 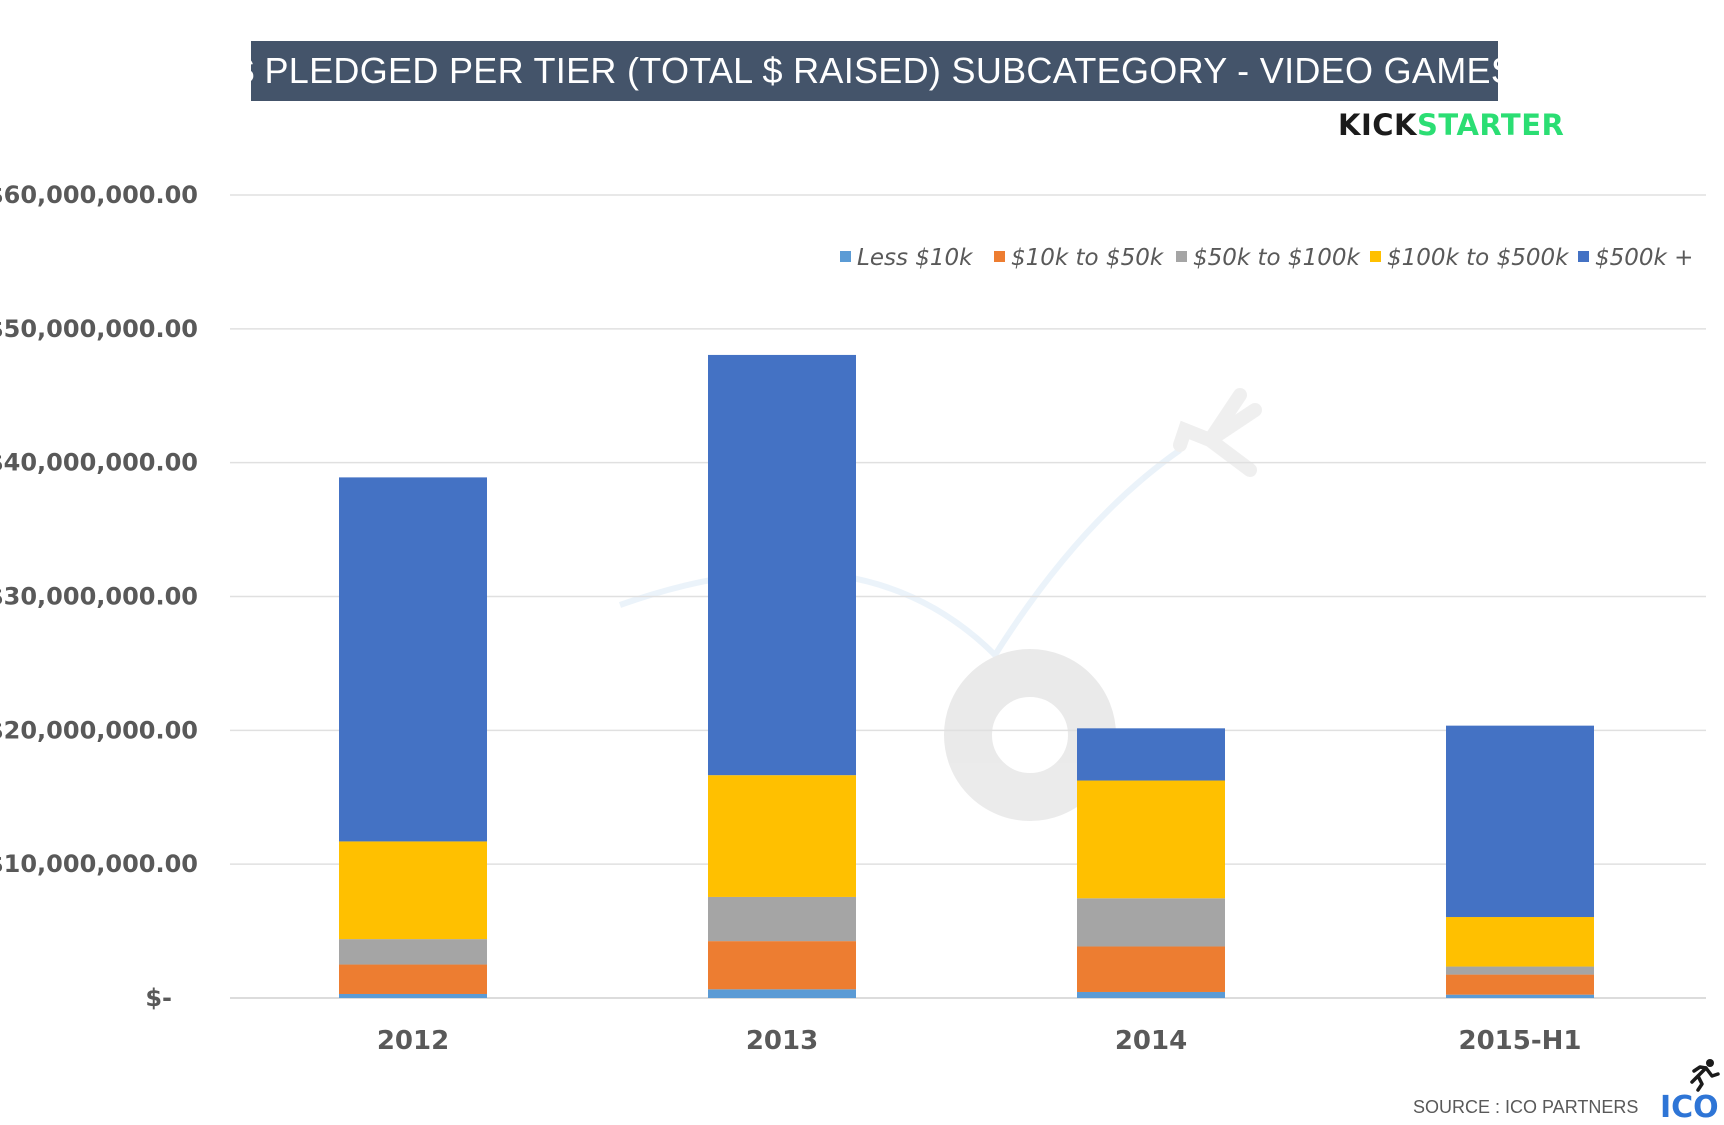 I want to click on x-tick-label: 2013, so click(x=782, y=1041).